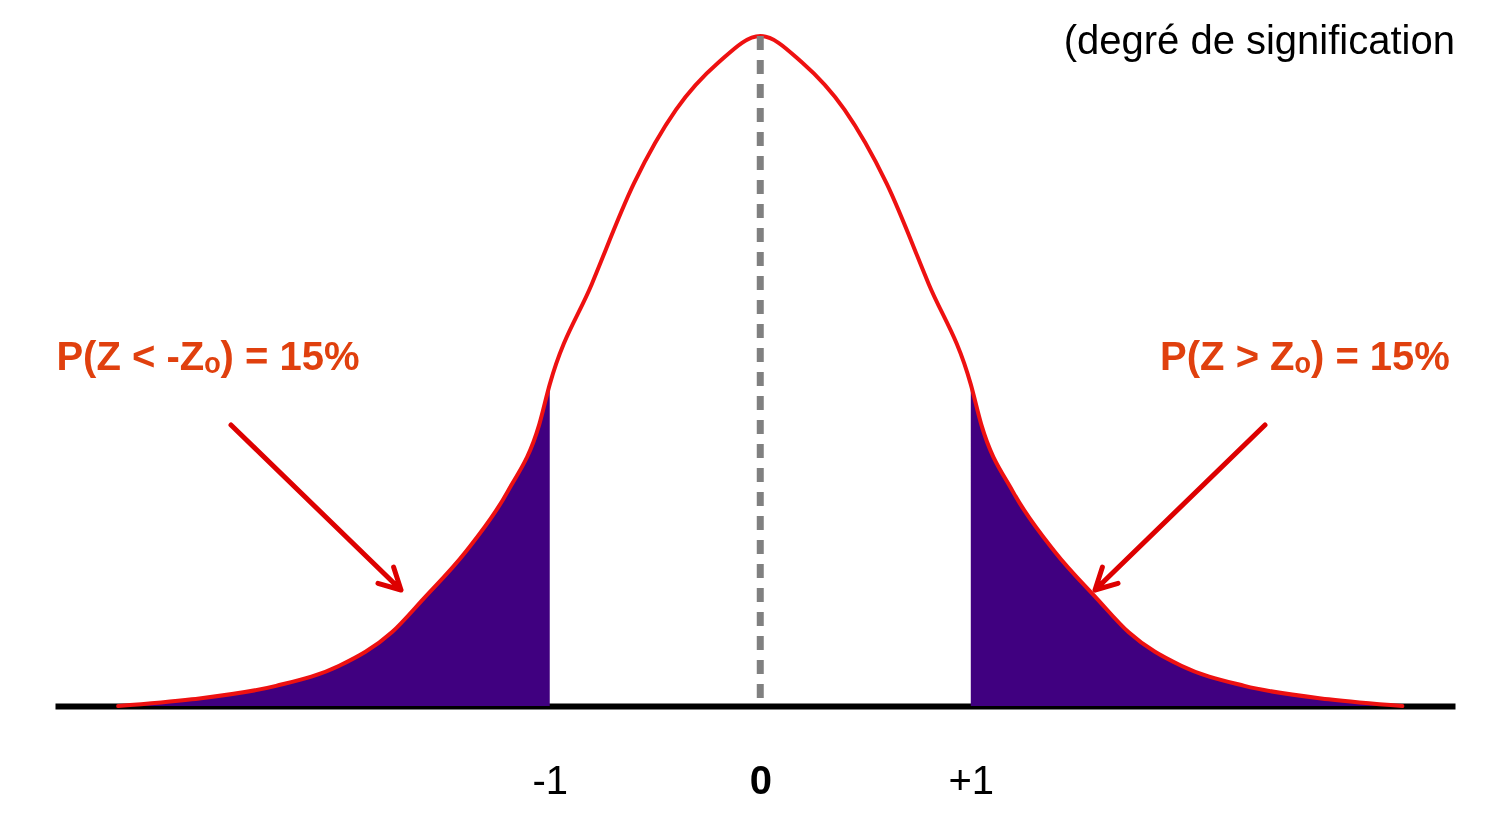  I want to click on annotation: P(Z < -Zₒ) = 15%, so click(208, 356).